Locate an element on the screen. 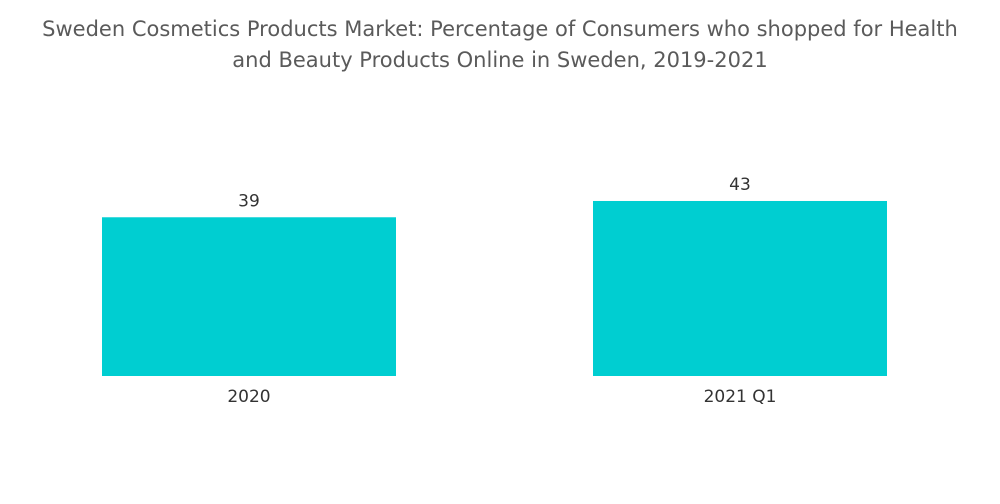 The width and height of the screenshot is (1000, 504). category-label-2: 2021 Q1 is located at coordinates (740, 397).